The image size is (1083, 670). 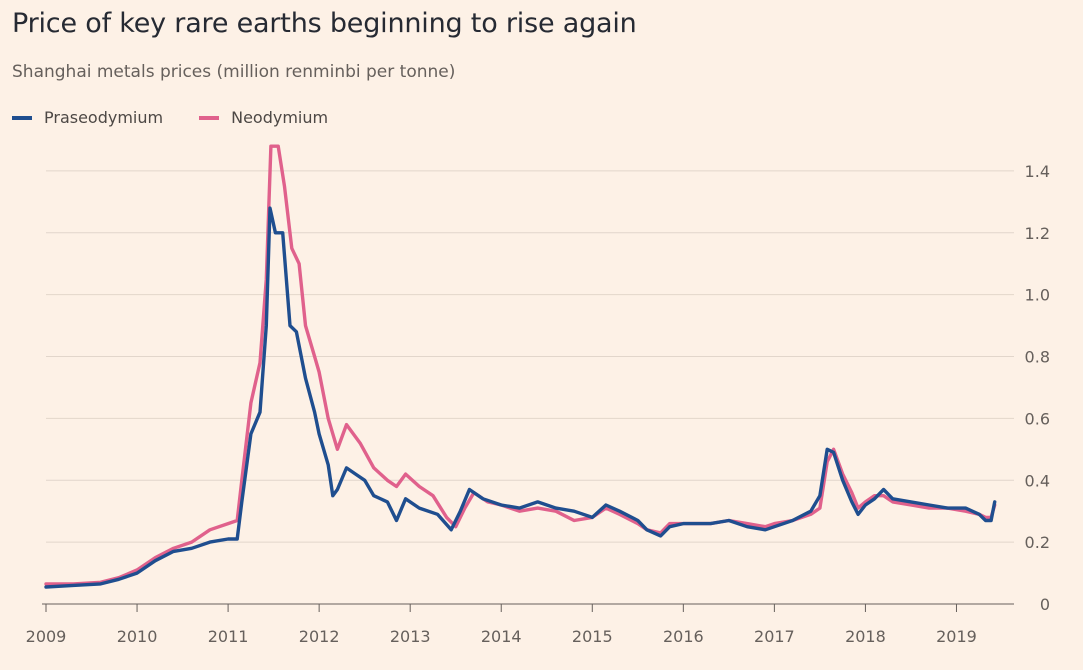 What do you see at coordinates (46, 636) in the screenshot?
I see `x-tick-label: 2009` at bounding box center [46, 636].